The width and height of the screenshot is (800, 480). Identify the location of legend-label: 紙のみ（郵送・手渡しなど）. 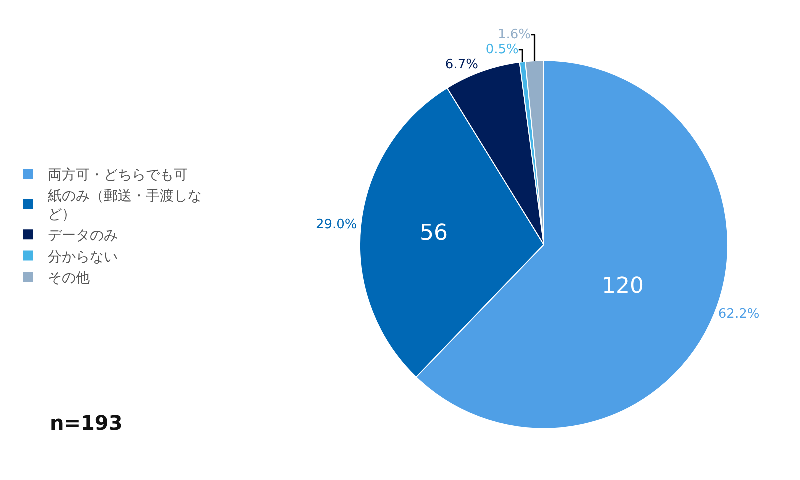
(125, 205).